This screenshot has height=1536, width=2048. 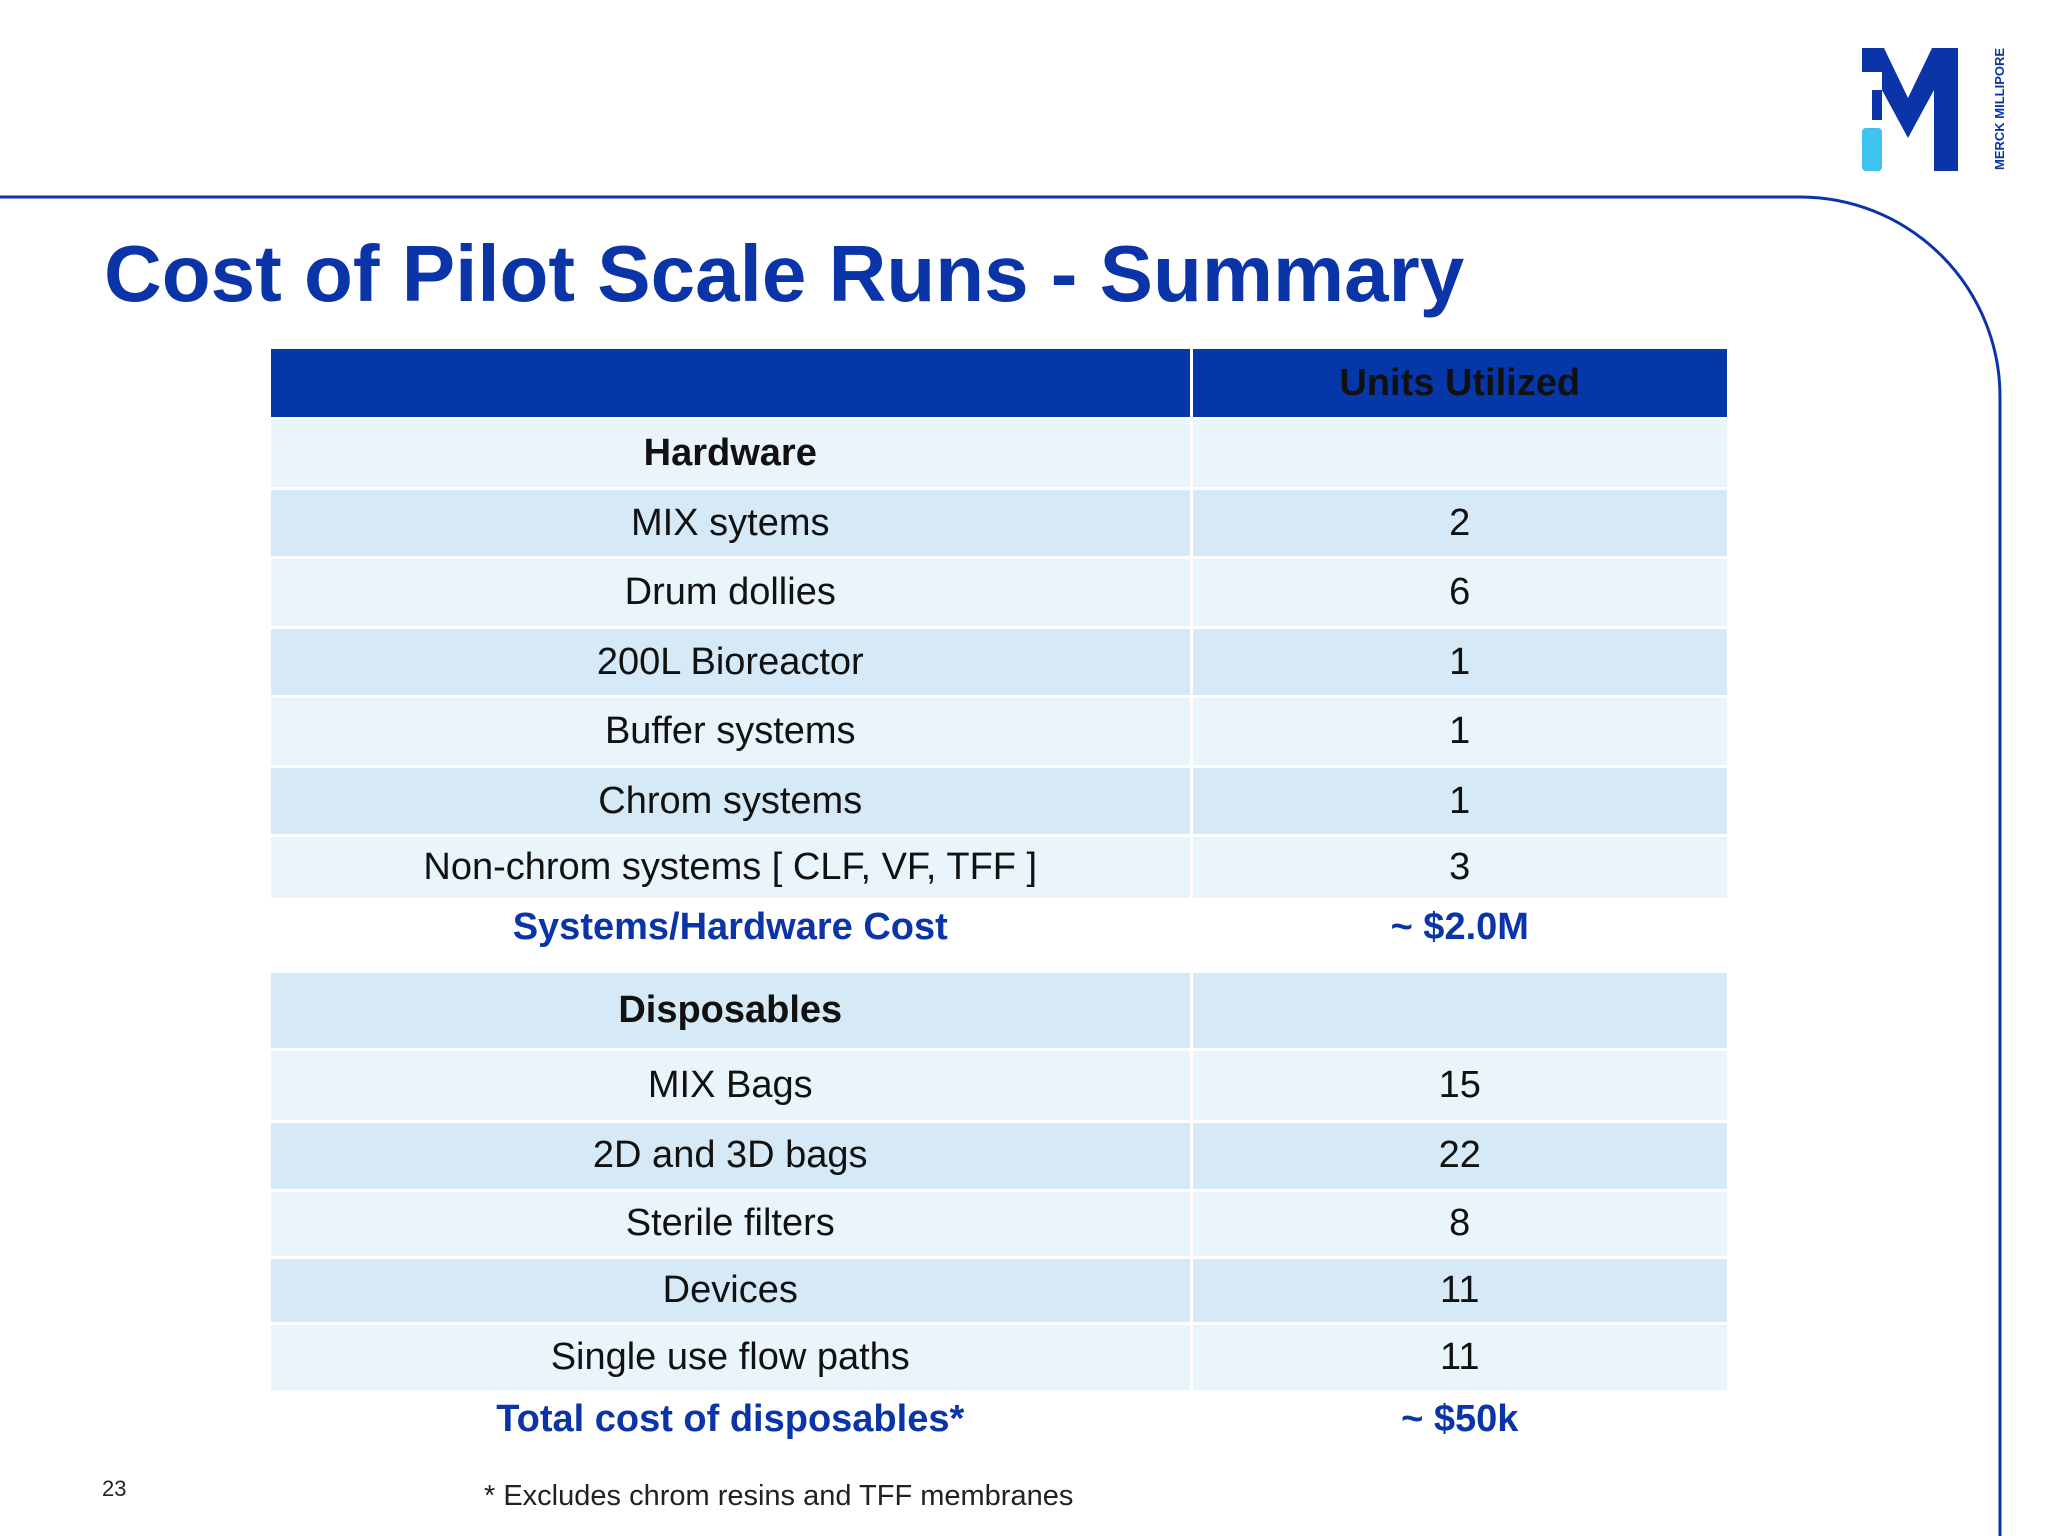 I want to click on disposables-section-label: Disposables, so click(x=732, y=1012).